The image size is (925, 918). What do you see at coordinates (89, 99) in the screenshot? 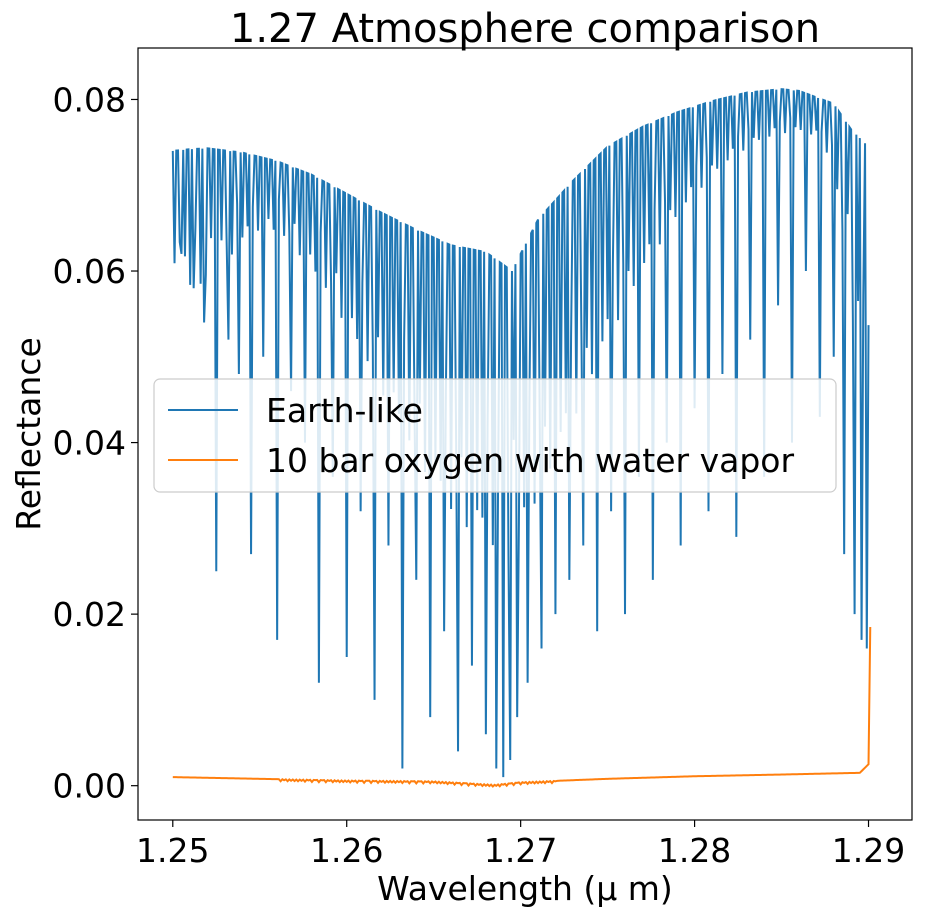
I see `y-tick-label: 0.08` at bounding box center [89, 99].